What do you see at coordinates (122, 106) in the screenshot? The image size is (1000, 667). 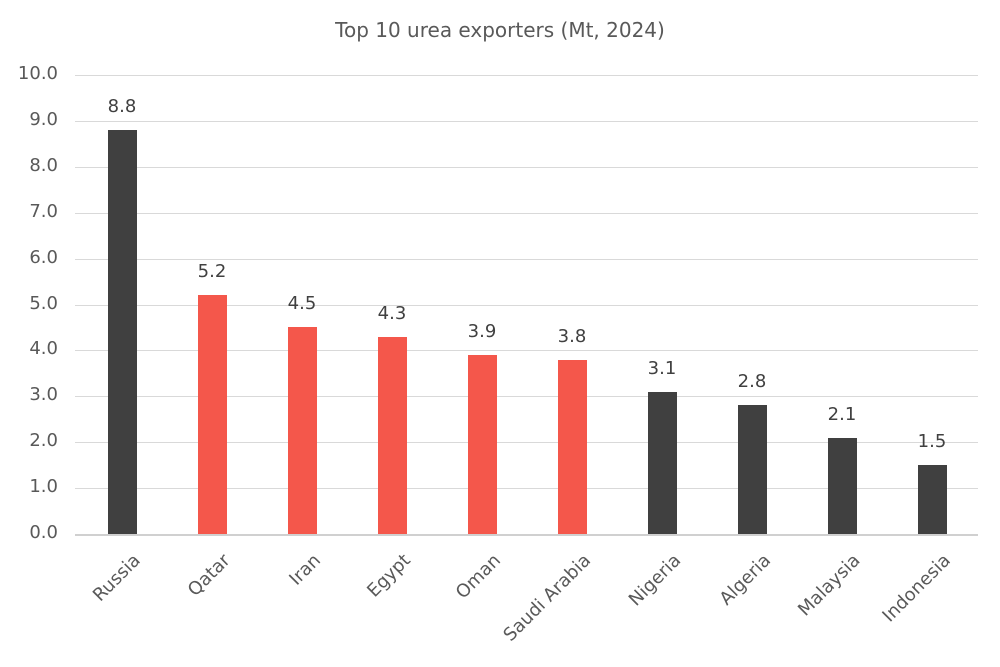 I see `data-label: 8.8` at bounding box center [122, 106].